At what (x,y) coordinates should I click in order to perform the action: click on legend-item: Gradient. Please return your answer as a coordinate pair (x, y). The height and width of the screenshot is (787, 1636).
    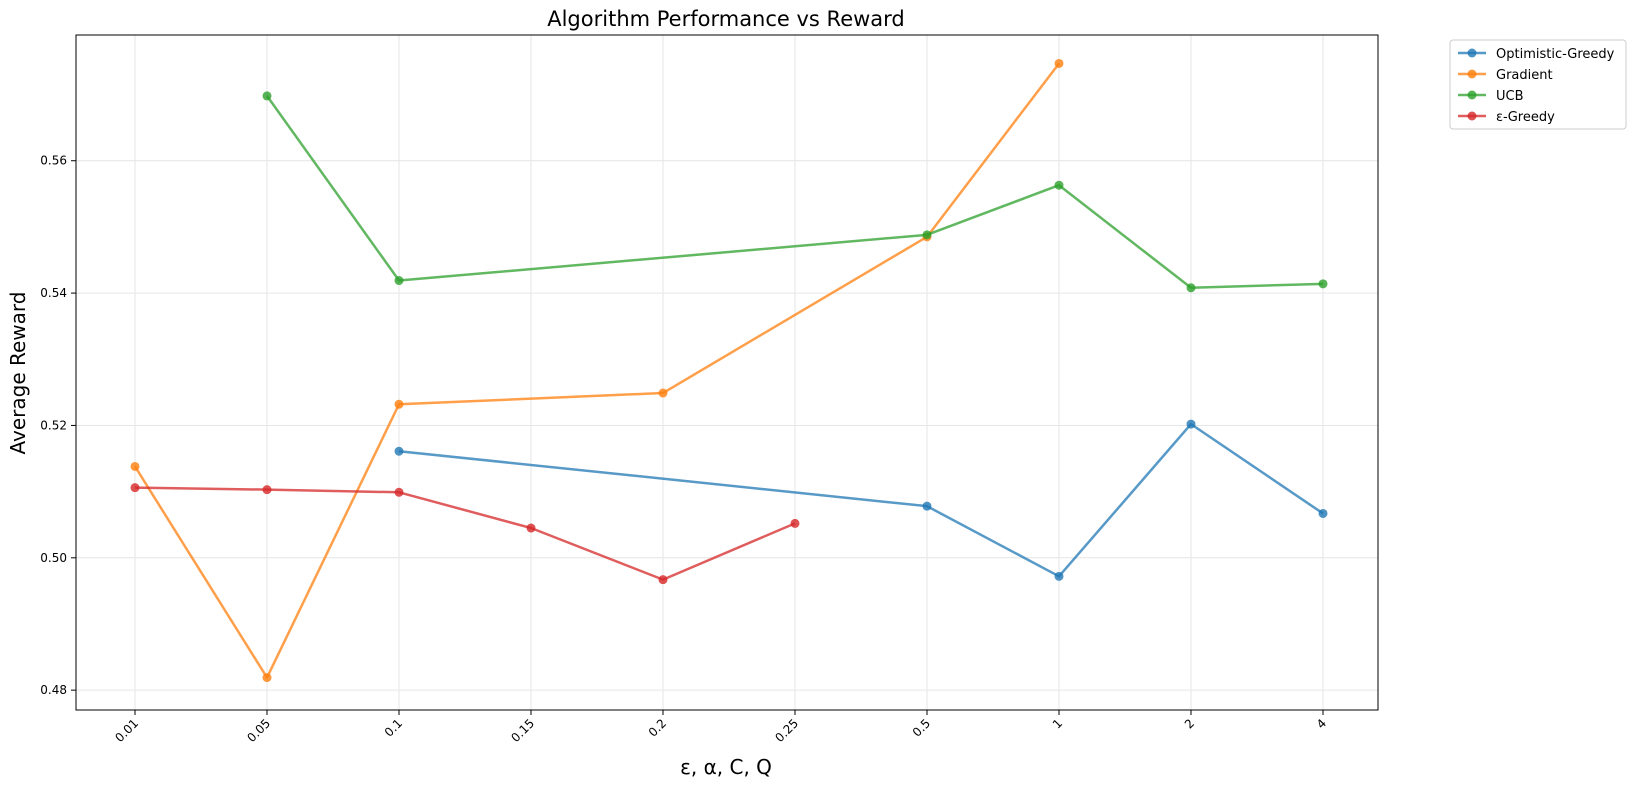
    Looking at the image, I should click on (1505, 75).